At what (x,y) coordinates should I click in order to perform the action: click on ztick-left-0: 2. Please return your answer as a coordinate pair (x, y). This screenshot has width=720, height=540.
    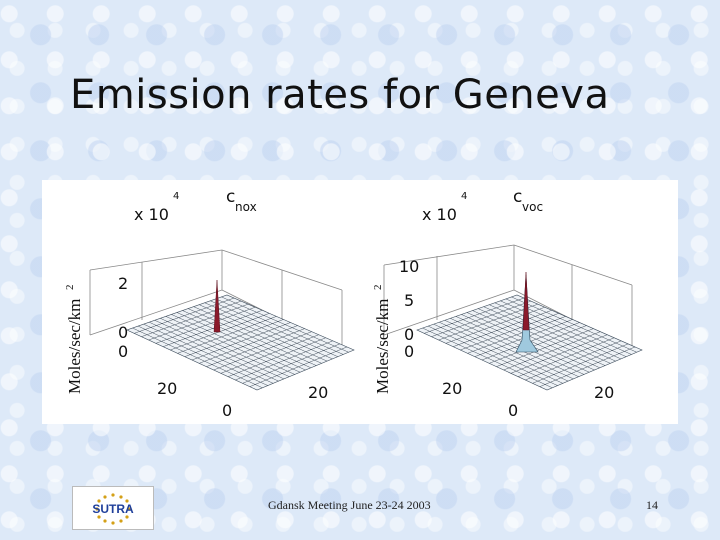
    Looking at the image, I should click on (123, 283).